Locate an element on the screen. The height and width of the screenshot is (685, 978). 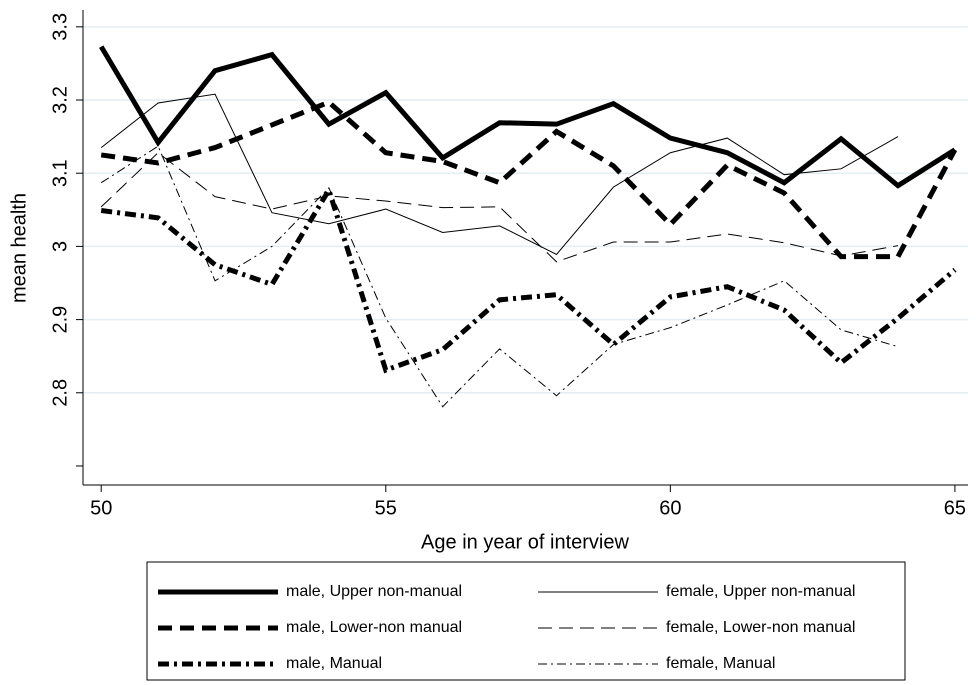
legend-label: male, Lower-non manual is located at coordinates (374, 627).